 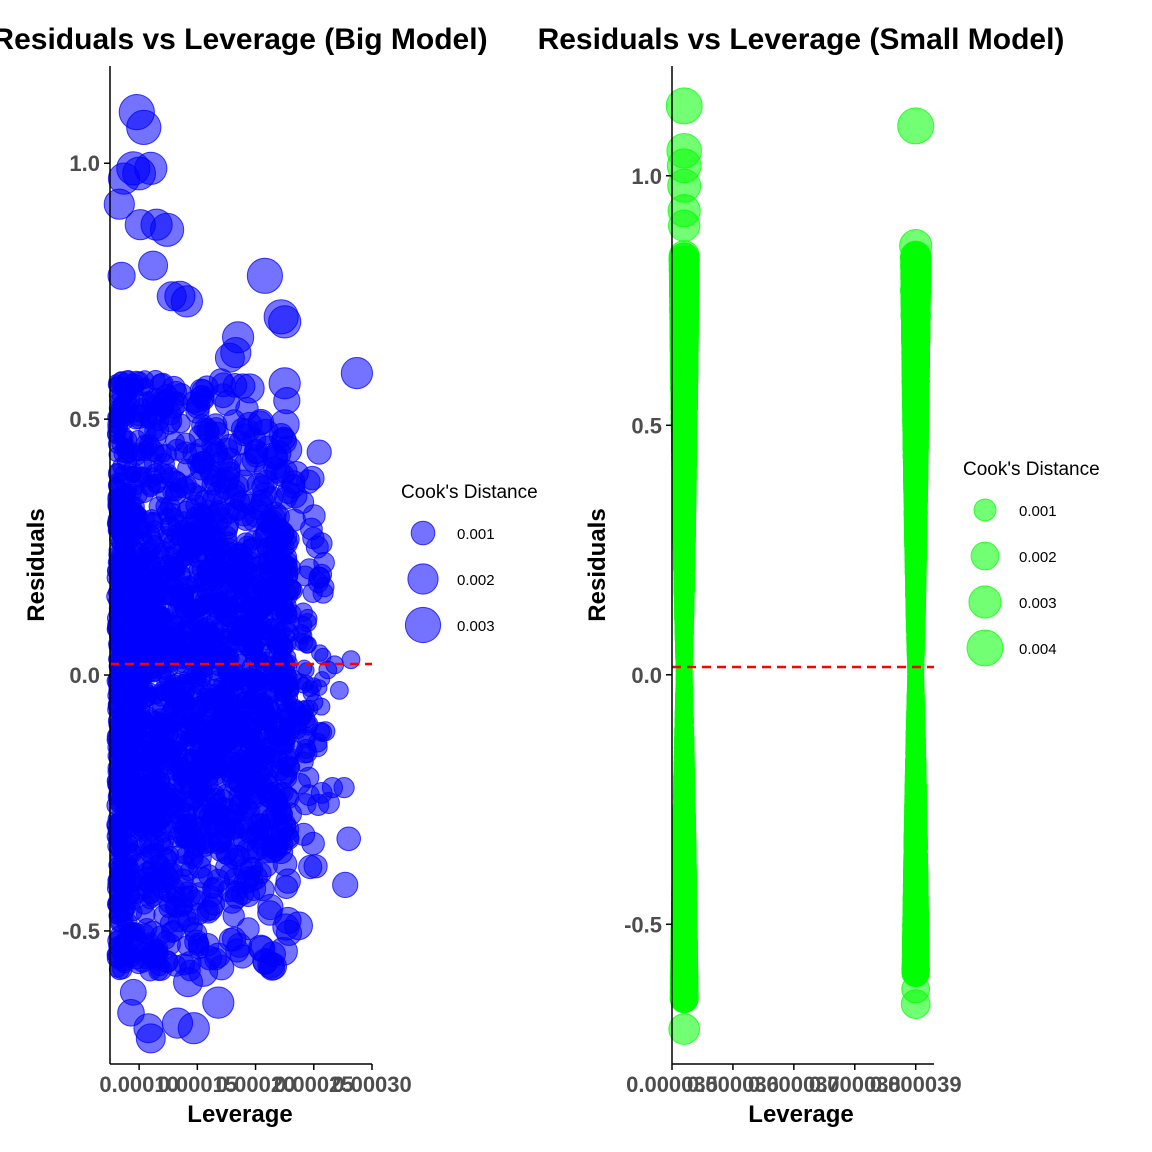 What do you see at coordinates (985, 602) in the screenshot?
I see `small-legend-key` at bounding box center [985, 602].